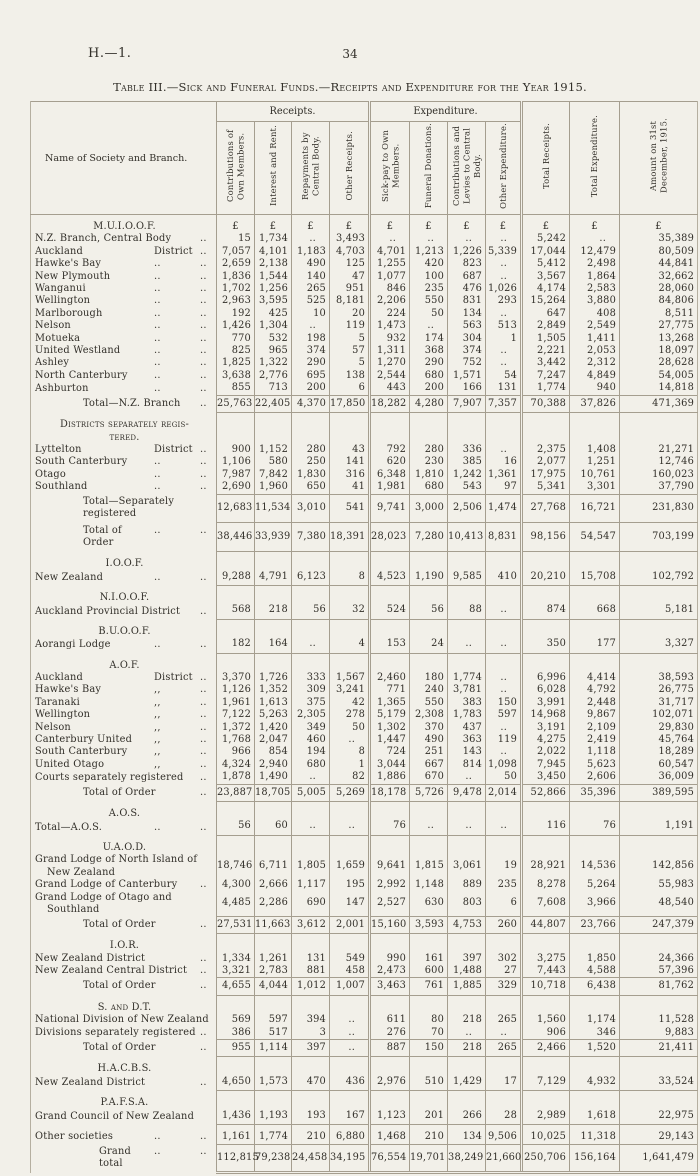 The image size is (700, 1176). I want to click on value-cell: 1,825, so click(235, 363).